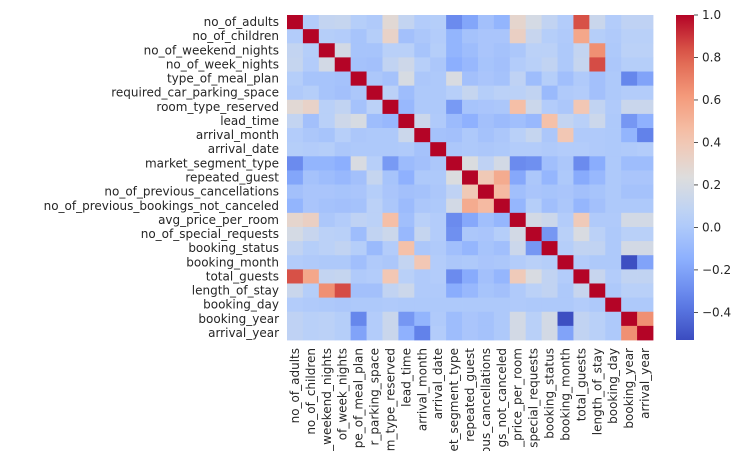 The image size is (750, 451). What do you see at coordinates (470, 395) in the screenshot?
I see `x-tick-label: repeated_guest` at bounding box center [470, 395].